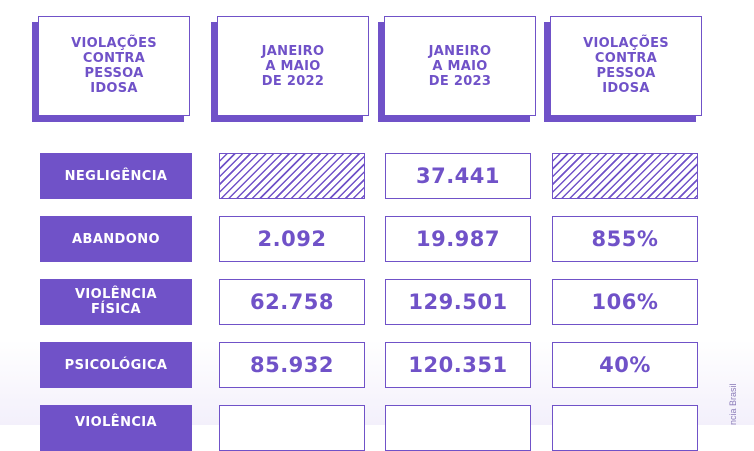  What do you see at coordinates (116, 302) in the screenshot?
I see `row-label: VIOLÊNCIA FÍSICA` at bounding box center [116, 302].